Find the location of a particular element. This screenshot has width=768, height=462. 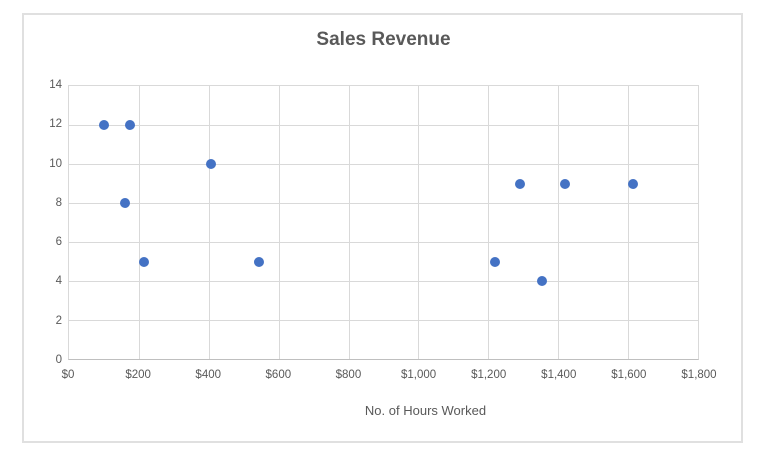

y-axis: 0 2 4 6 8 10 12 14 is located at coordinates (43, 222).